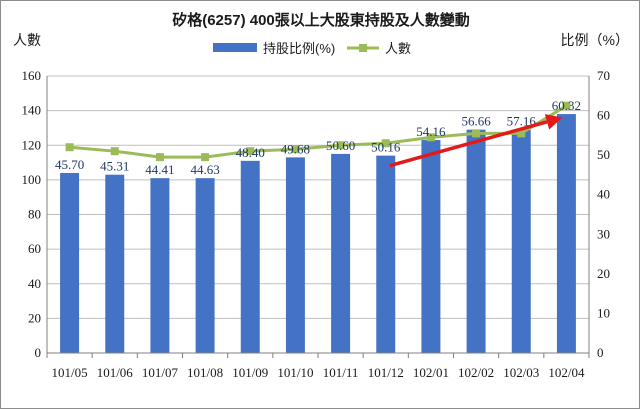  Describe the element at coordinates (603, 312) in the screenshot. I see `right-tick-label: 10` at that location.